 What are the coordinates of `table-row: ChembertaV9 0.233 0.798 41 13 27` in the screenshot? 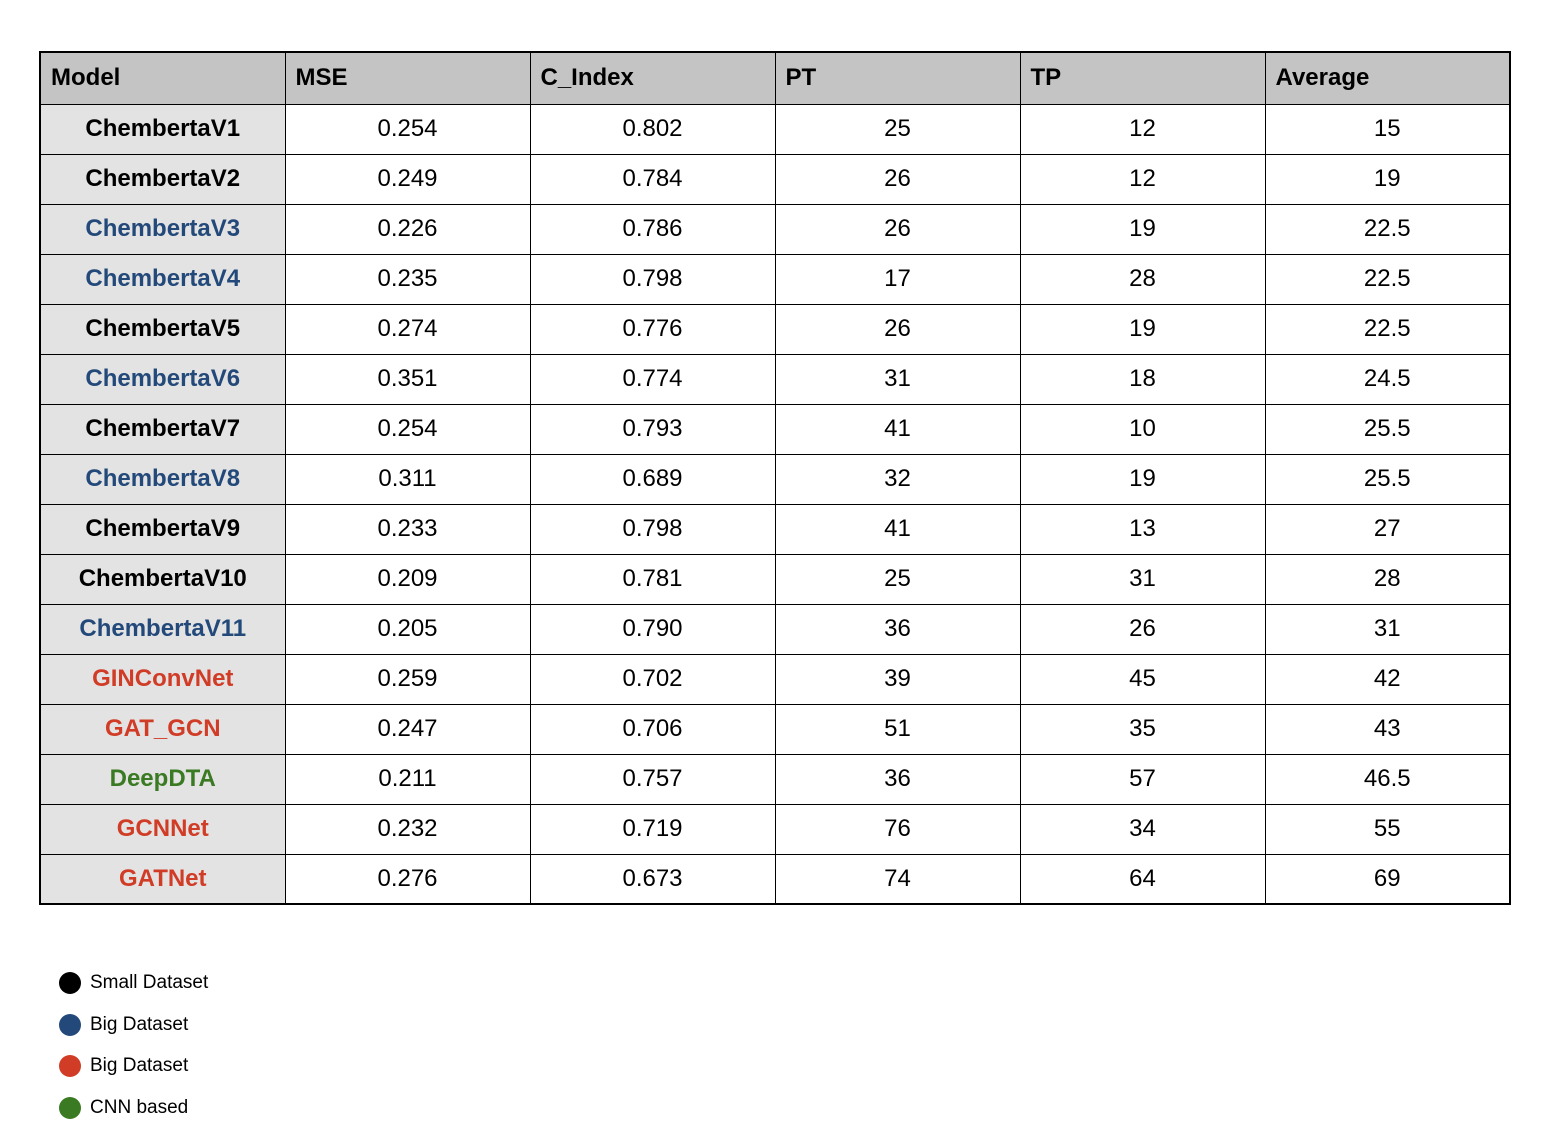 It's located at (775, 529).